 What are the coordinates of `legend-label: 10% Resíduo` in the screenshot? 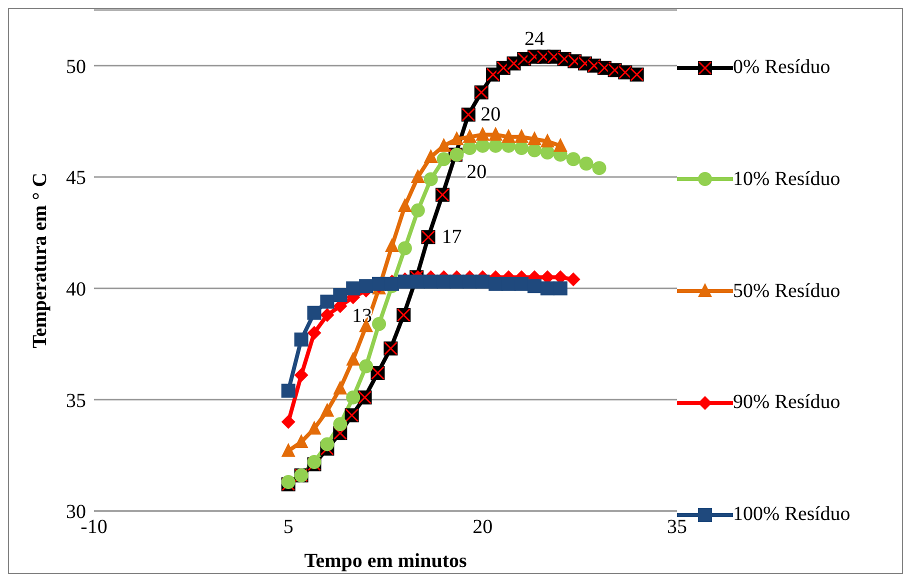 It's located at (786, 179).